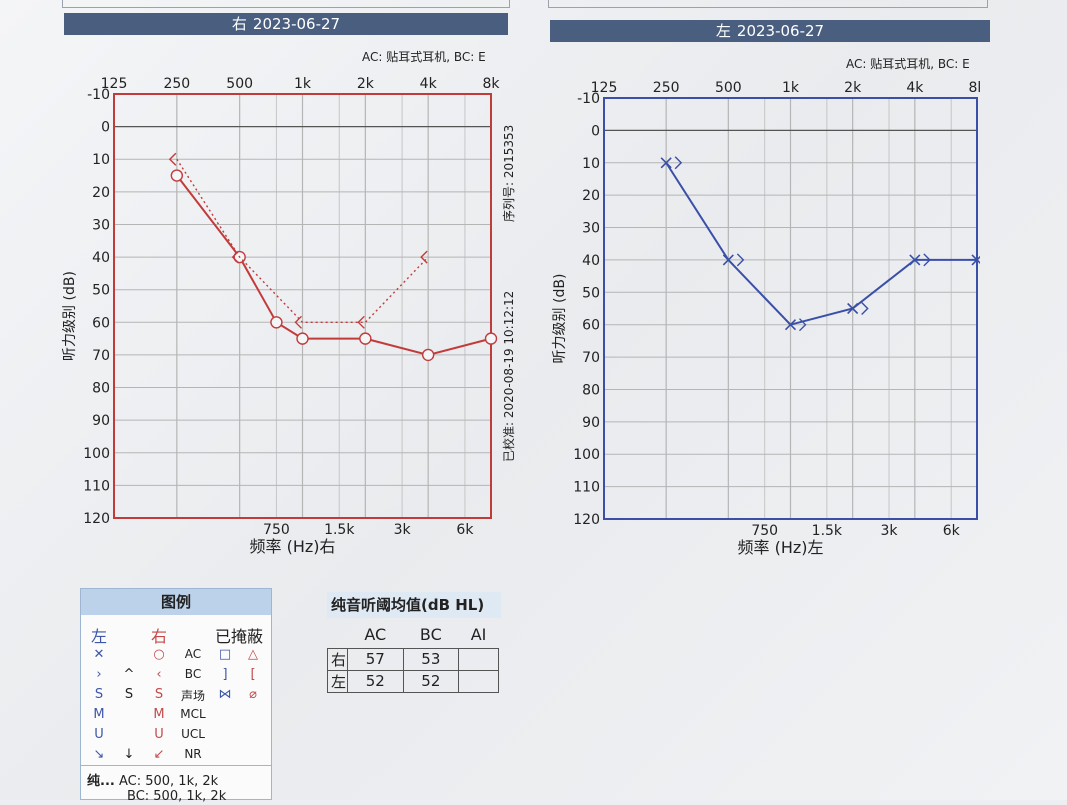  I want to click on legend-label-5: NR, so click(193, 754).